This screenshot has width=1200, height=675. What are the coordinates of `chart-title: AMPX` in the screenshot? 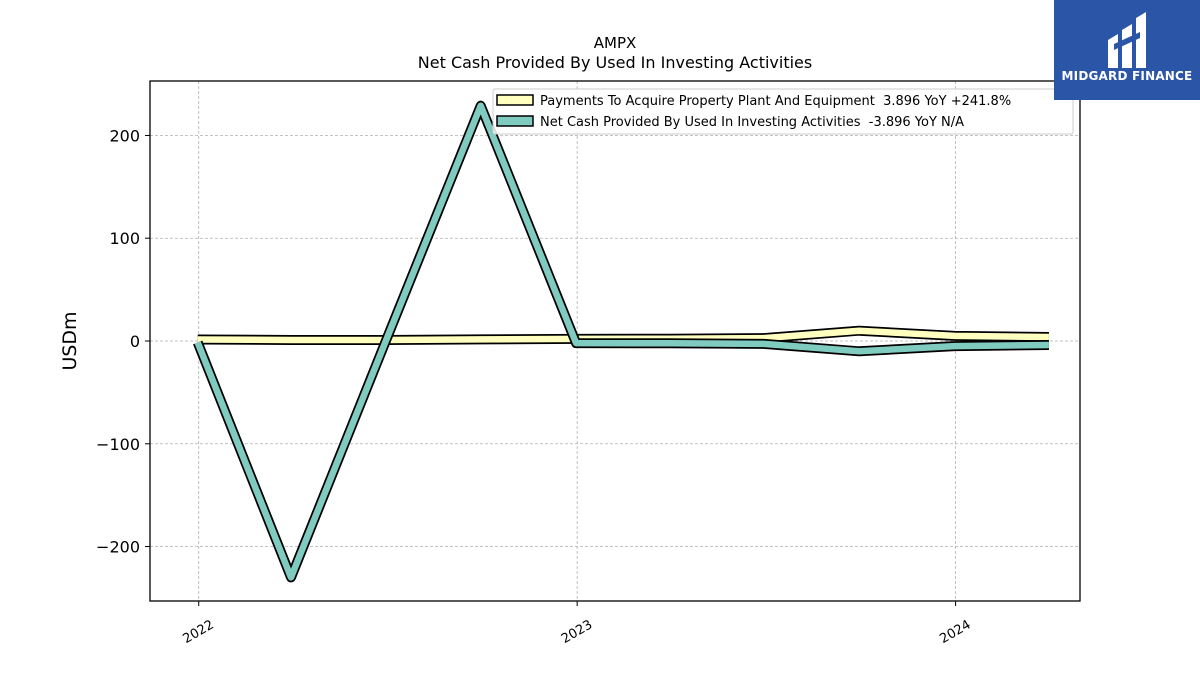 It's located at (615, 43).